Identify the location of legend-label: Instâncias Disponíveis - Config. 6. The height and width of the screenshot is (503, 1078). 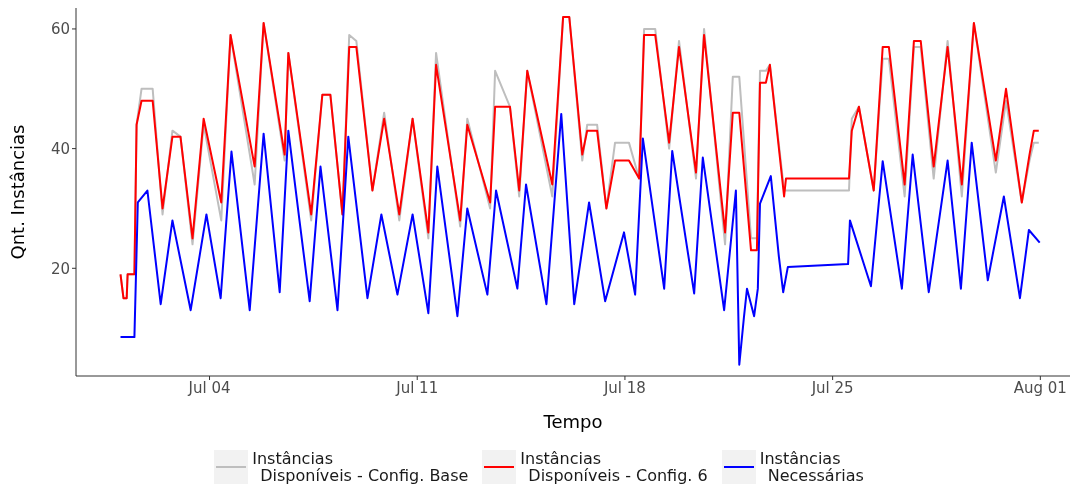
(614, 467).